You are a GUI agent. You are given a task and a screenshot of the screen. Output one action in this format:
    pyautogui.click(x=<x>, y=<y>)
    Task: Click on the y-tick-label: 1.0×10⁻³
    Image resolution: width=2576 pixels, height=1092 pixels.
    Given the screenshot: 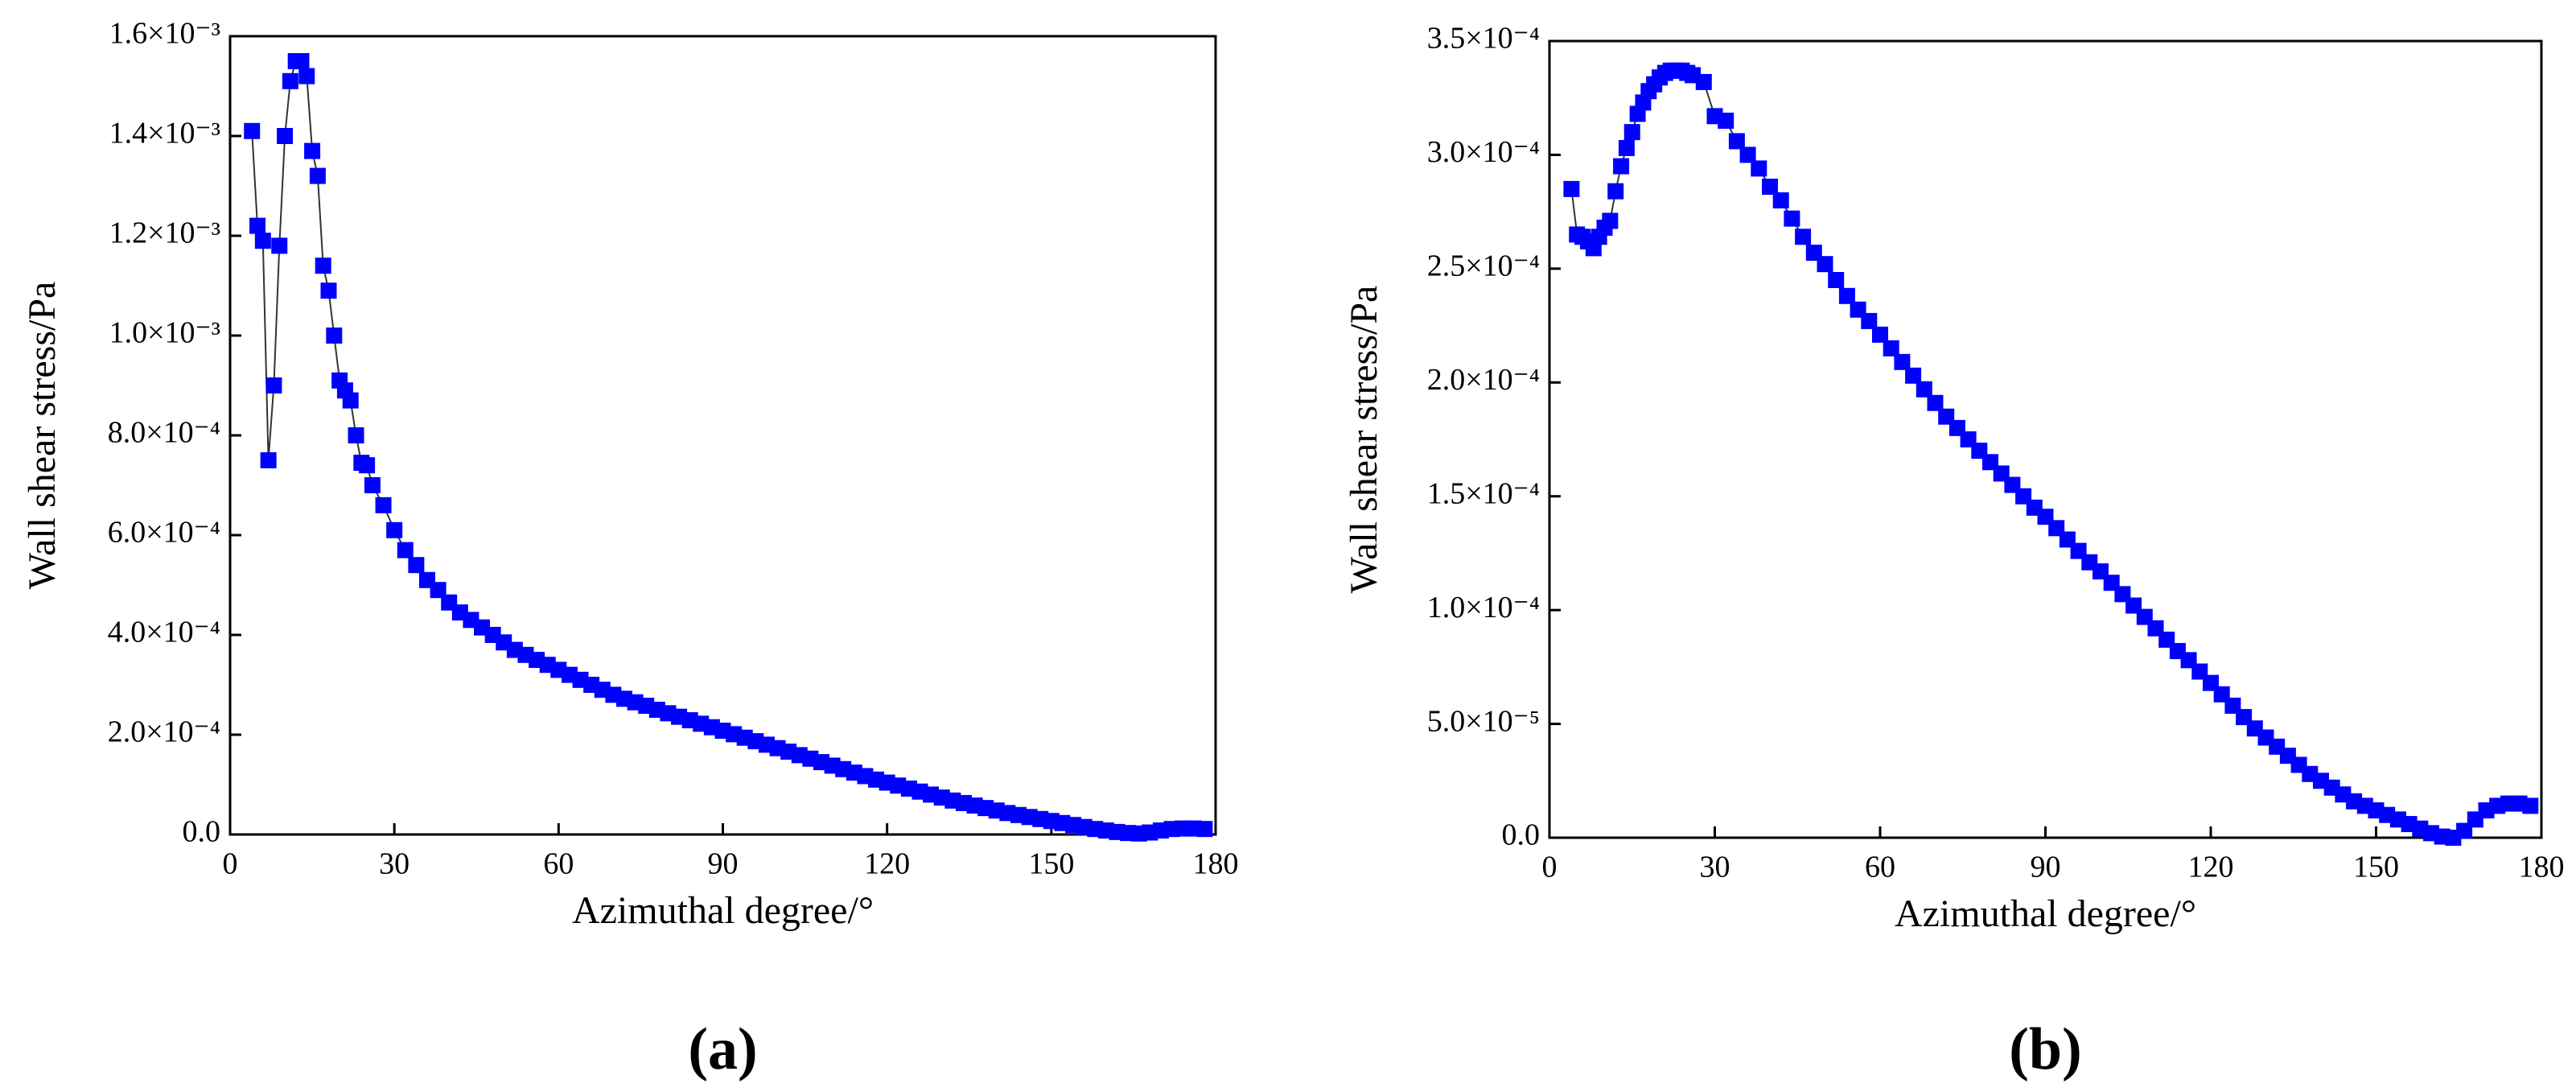 What is the action you would take?
    pyautogui.click(x=164, y=333)
    